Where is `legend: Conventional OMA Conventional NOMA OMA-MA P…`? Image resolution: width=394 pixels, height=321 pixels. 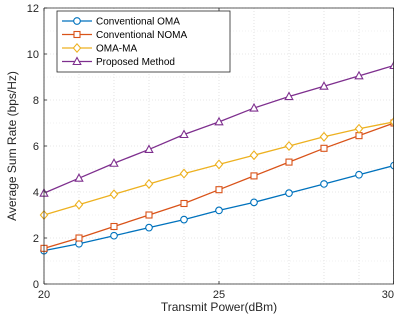 legend: Conventional OMA Conventional NOMA OMA-MA P… is located at coordinates (143, 41).